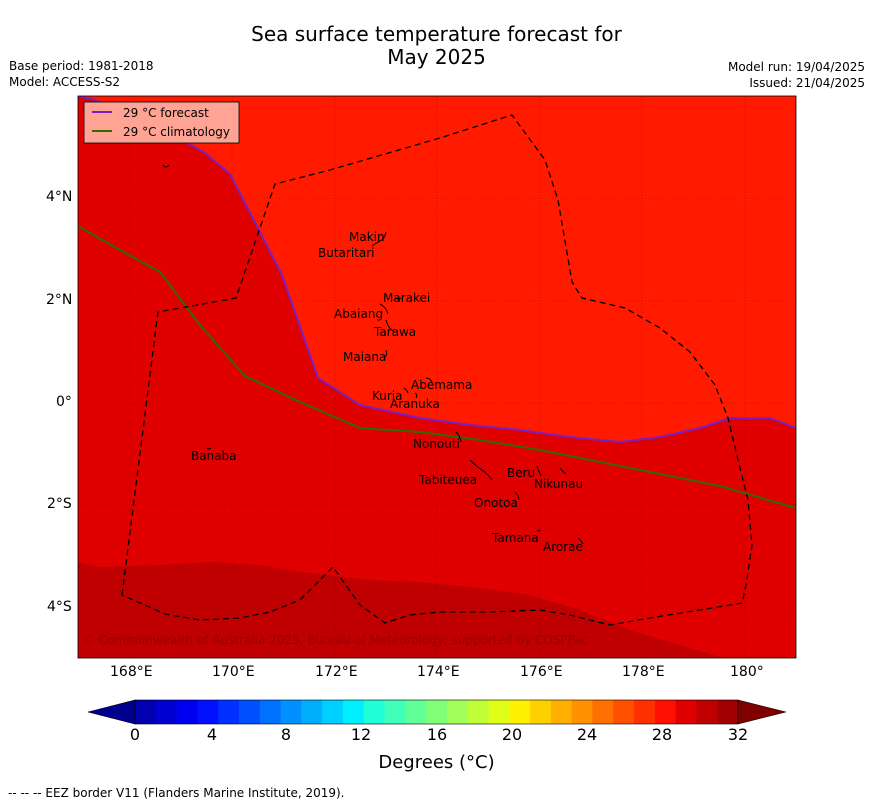 The height and width of the screenshot is (804, 873). I want to click on lat-tick: 0°, so click(64, 402).